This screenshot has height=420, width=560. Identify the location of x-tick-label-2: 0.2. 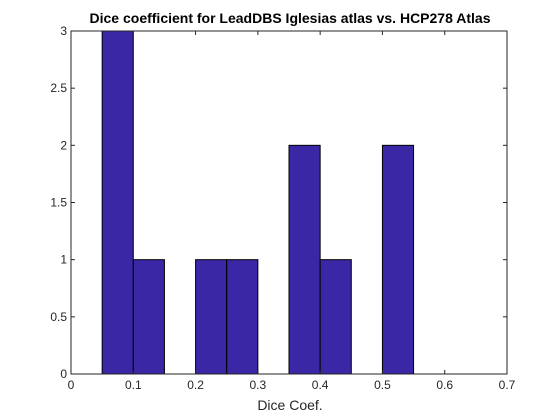
(195, 385).